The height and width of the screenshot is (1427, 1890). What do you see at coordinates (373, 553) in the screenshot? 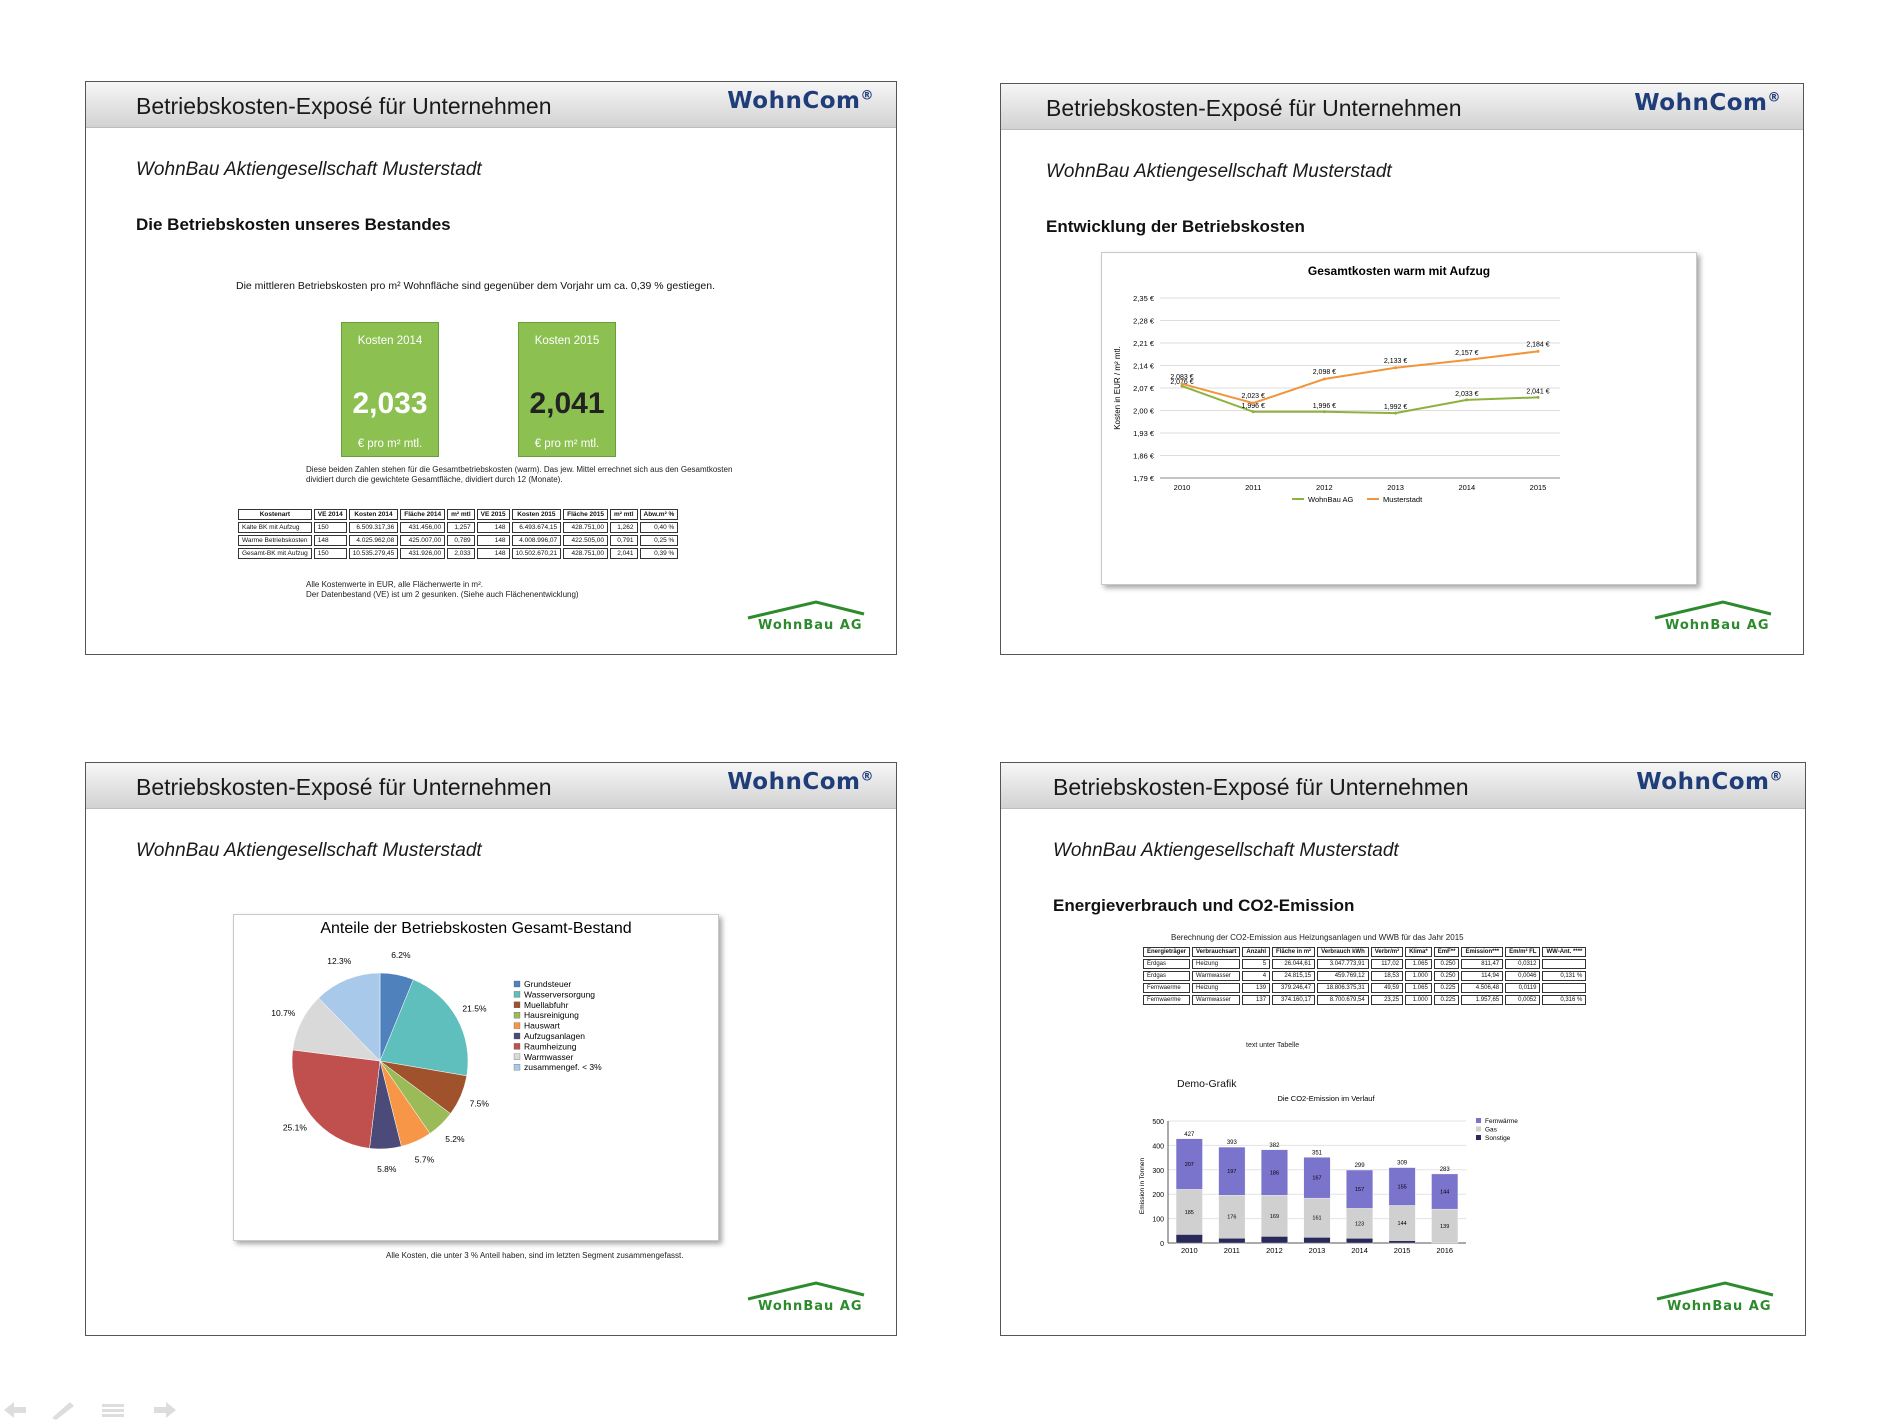
I see `table-cell: 10.535.279,45` at bounding box center [373, 553].